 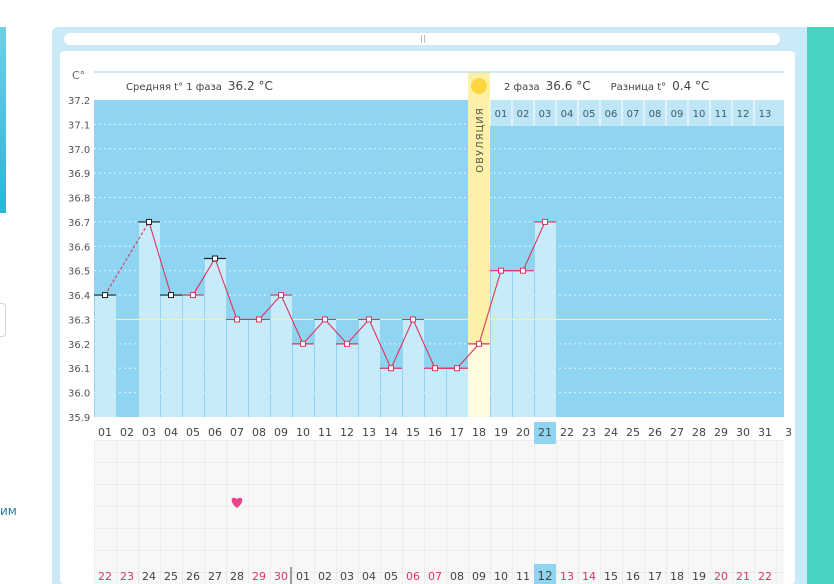 What do you see at coordinates (788, 432) in the screenshot?
I see `day-label-overflow: 3` at bounding box center [788, 432].